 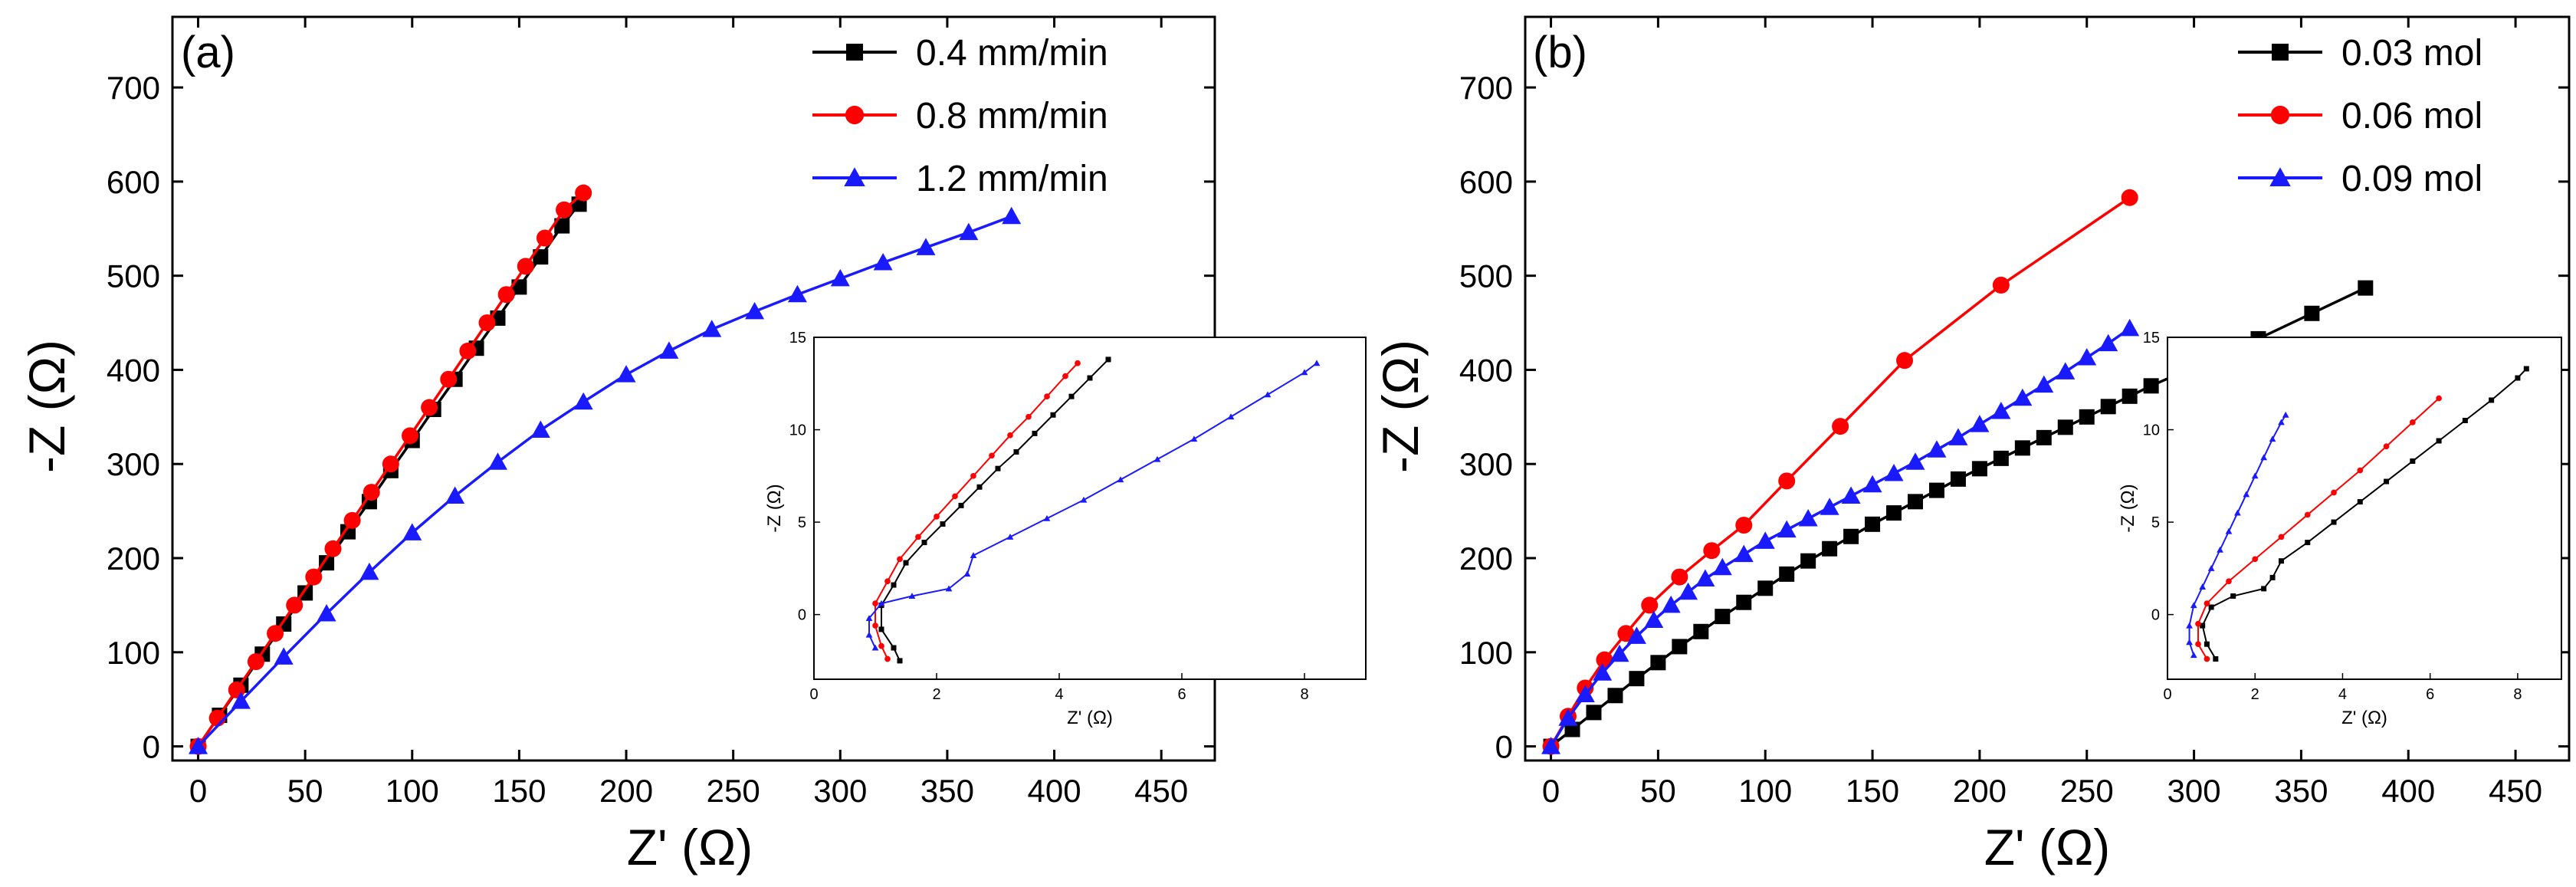 What do you see at coordinates (1658, 791) in the screenshot?
I see `x-tick-label: 50` at bounding box center [1658, 791].